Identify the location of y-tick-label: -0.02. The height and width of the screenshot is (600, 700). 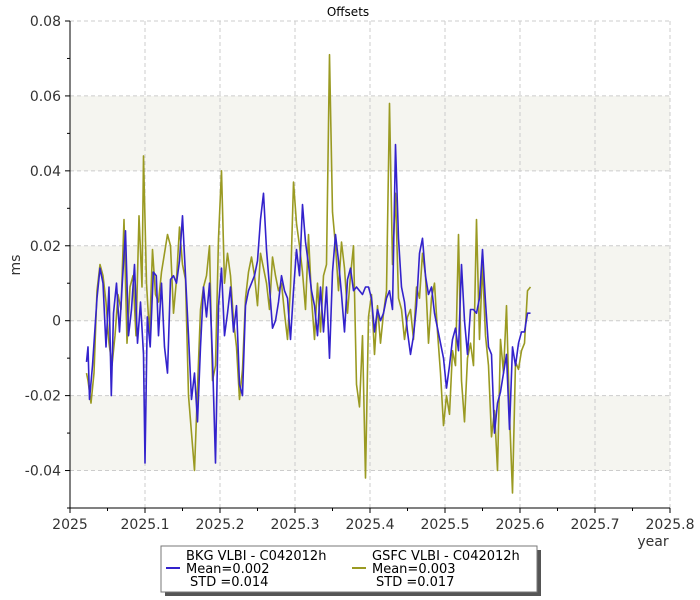
(43, 397).